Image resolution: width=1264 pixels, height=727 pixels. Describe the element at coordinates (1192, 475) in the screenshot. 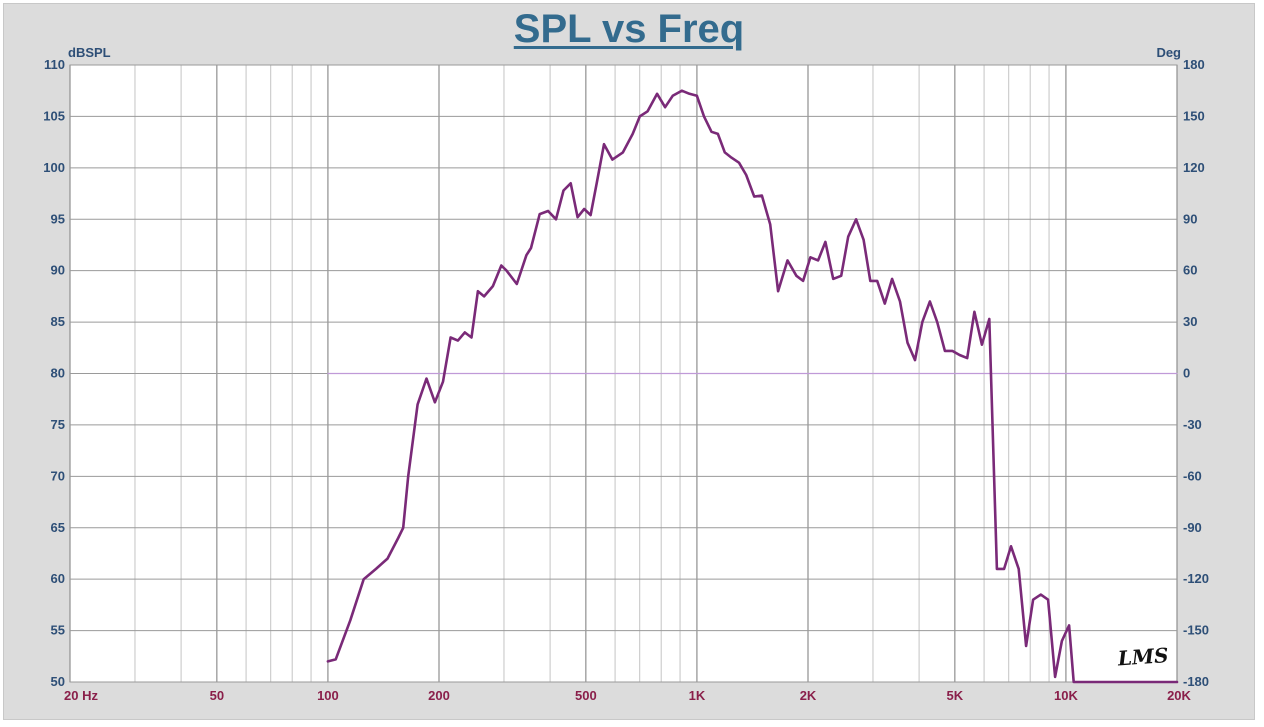

I see `y2-tick-label: -60` at that location.